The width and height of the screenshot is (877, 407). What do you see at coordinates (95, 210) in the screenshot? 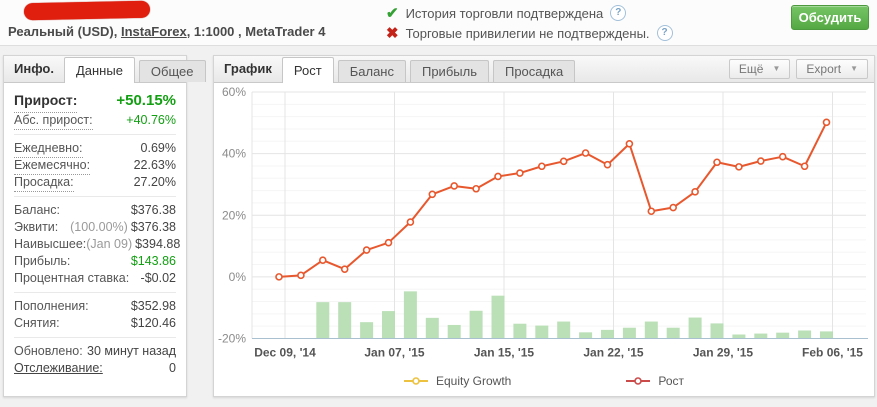
I see `stat-row: Баланс: $376.38` at bounding box center [95, 210].